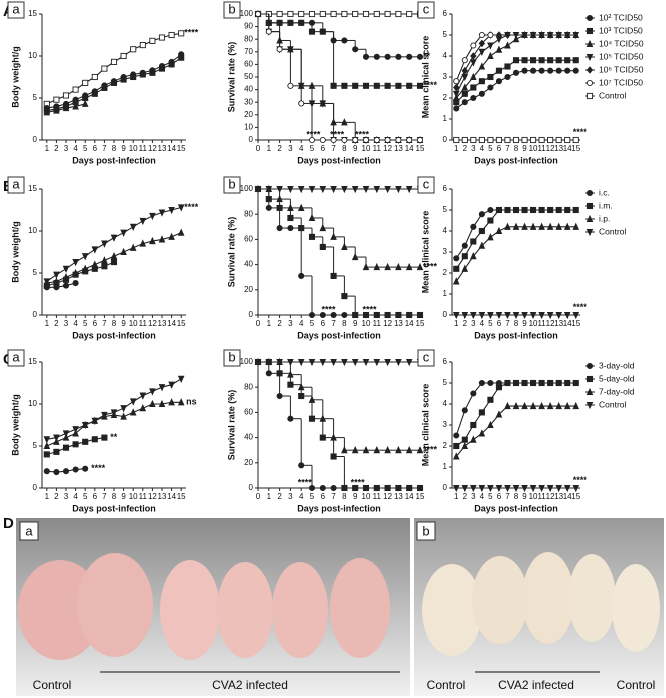 The image size is (666, 698). I want to click on legend-label: 5-day-old, so click(617, 378).